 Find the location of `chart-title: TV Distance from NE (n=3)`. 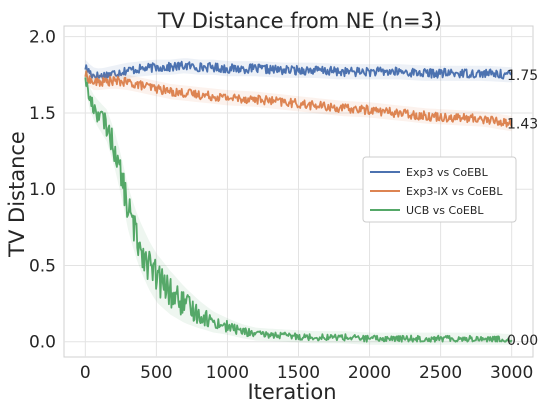

chart-title: TV Distance from NE (n=3) is located at coordinates (299, 21).